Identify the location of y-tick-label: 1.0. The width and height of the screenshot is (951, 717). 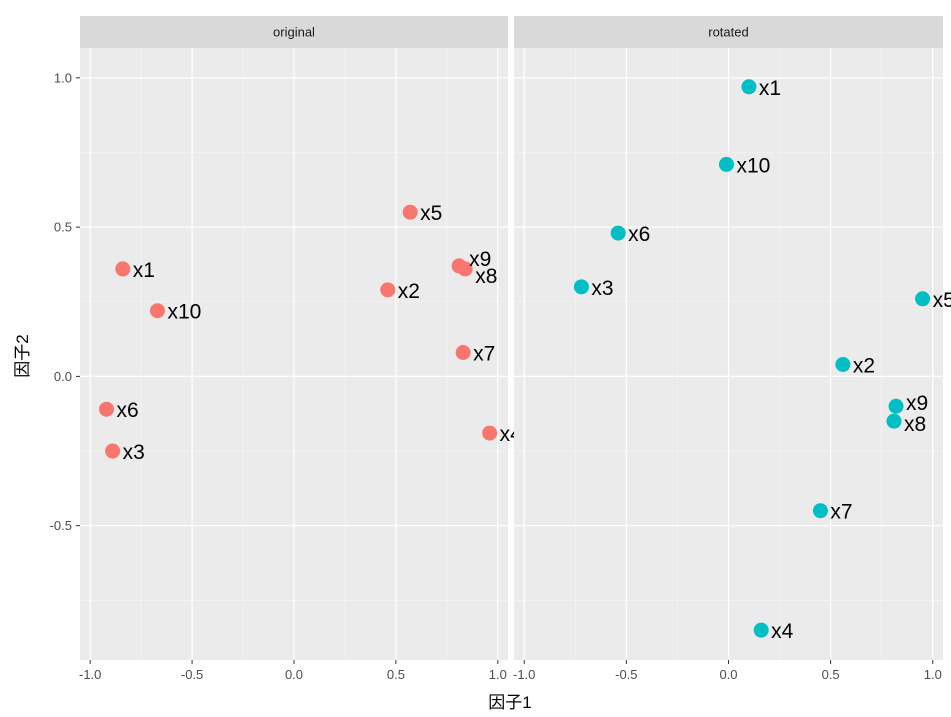
(63, 77).